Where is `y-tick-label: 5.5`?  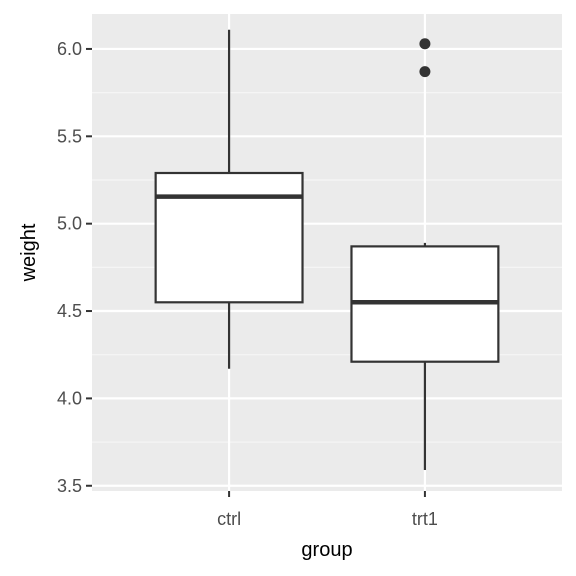 y-tick-label: 5.5 is located at coordinates (69, 136).